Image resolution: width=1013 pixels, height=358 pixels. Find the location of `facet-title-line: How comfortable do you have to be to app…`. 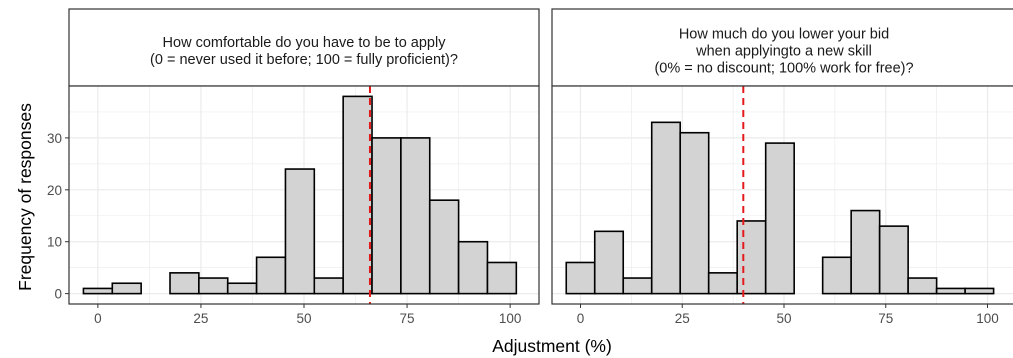

facet-title-line: How comfortable do you have to be to app… is located at coordinates (305, 43).